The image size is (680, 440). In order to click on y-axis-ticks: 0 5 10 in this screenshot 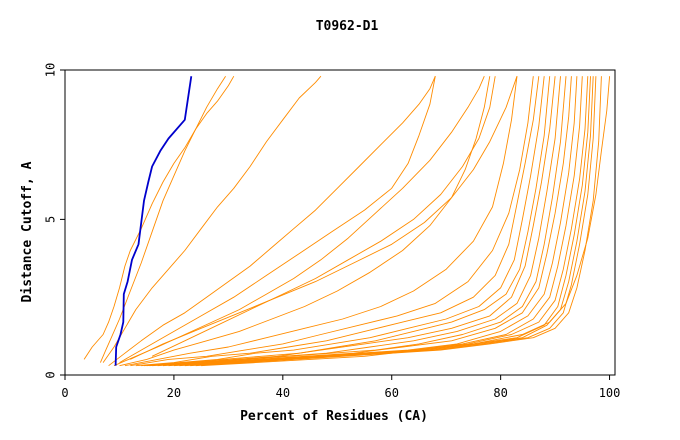, I will do `click(54, 221)`.